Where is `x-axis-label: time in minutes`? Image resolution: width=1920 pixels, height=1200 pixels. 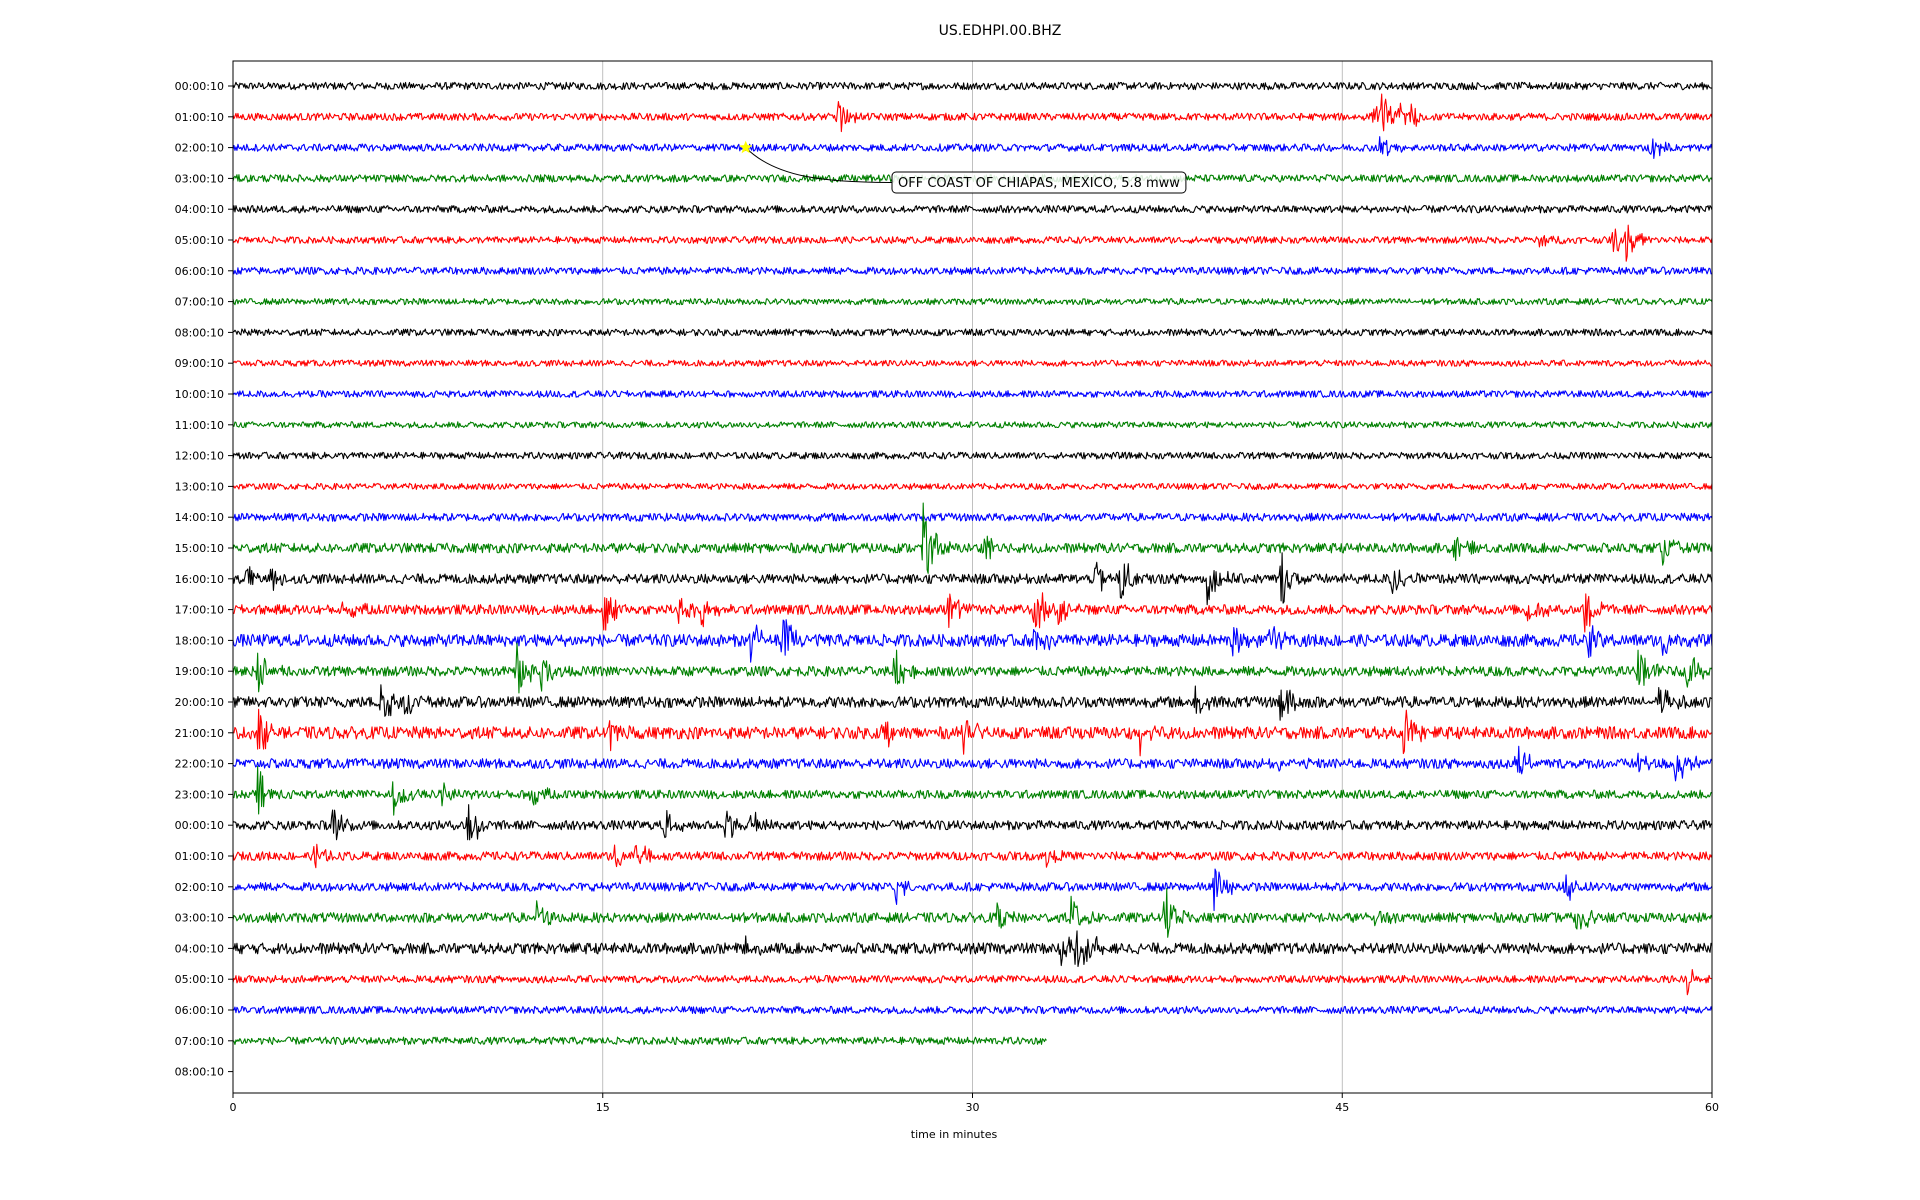
x-axis-label: time in minutes is located at coordinates (954, 1134).